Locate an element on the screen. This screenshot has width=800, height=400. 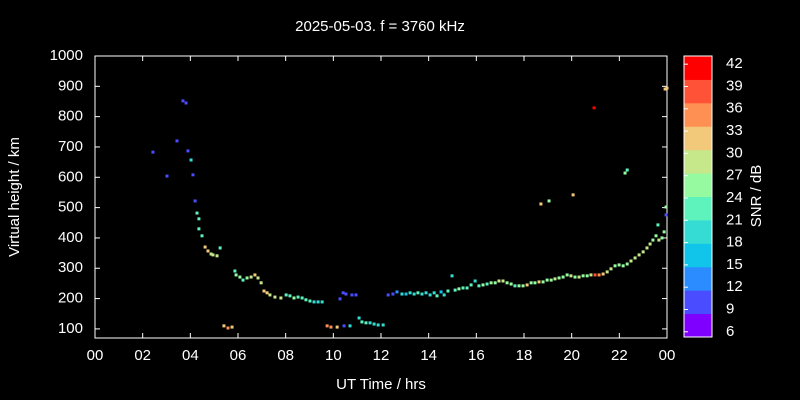
y-tick-label: 300 is located at coordinates (70, 267).